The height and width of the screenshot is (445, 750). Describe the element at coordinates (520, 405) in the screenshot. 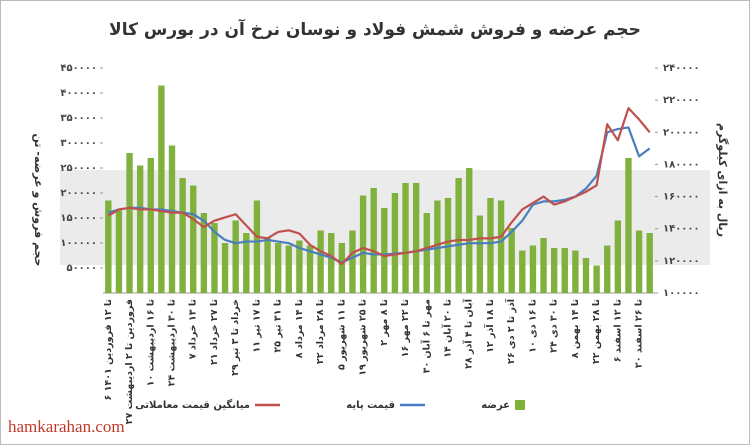

I see `legend-swatch` at that location.